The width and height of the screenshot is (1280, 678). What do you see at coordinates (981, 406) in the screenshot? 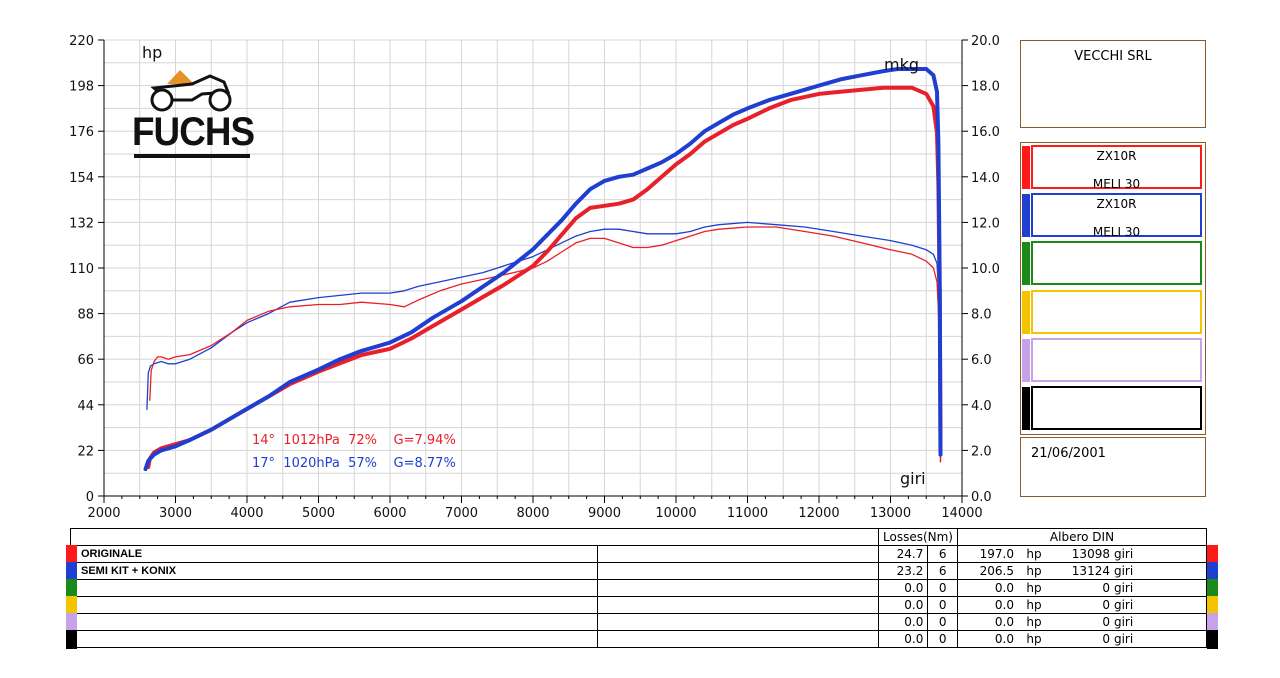
I see `y-right-tick-label: 4.0` at bounding box center [981, 406].